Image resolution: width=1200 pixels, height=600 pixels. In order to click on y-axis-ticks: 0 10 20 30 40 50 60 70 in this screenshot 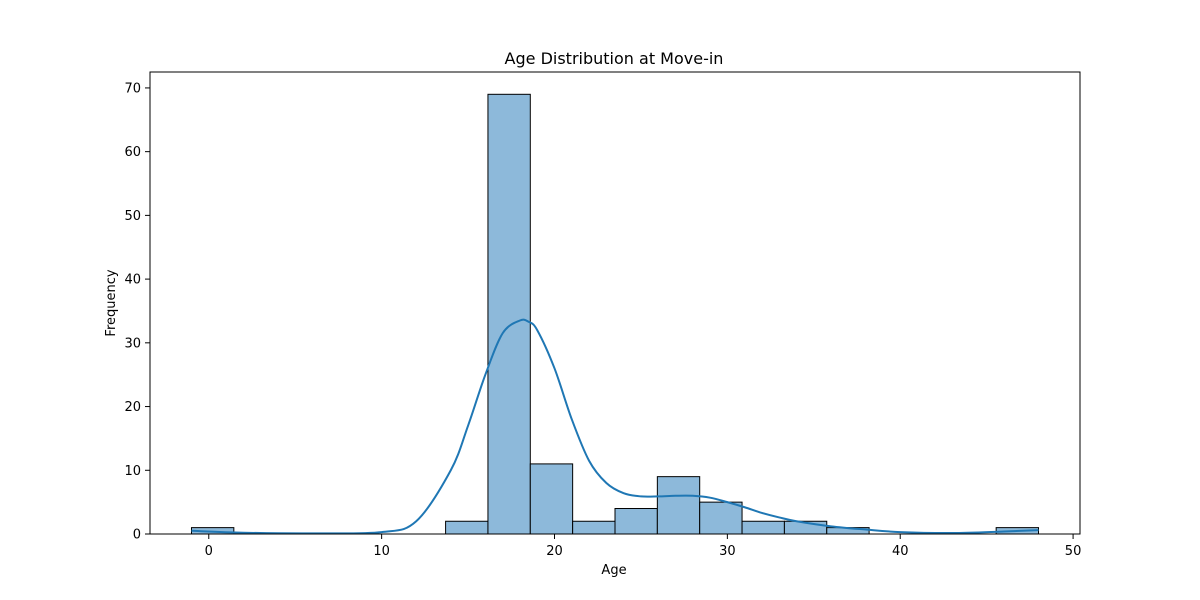, I will do `click(137, 312)`.